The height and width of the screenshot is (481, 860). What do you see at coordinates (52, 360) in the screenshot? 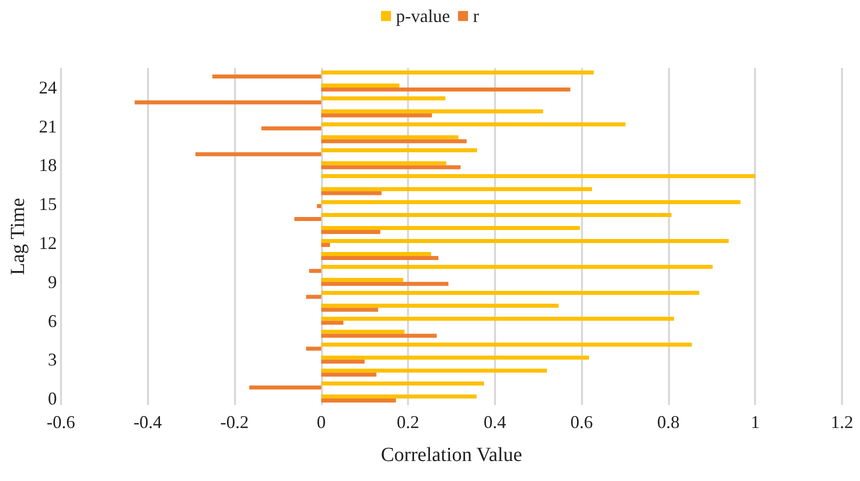
I see `y-tick-label: 3` at bounding box center [52, 360].